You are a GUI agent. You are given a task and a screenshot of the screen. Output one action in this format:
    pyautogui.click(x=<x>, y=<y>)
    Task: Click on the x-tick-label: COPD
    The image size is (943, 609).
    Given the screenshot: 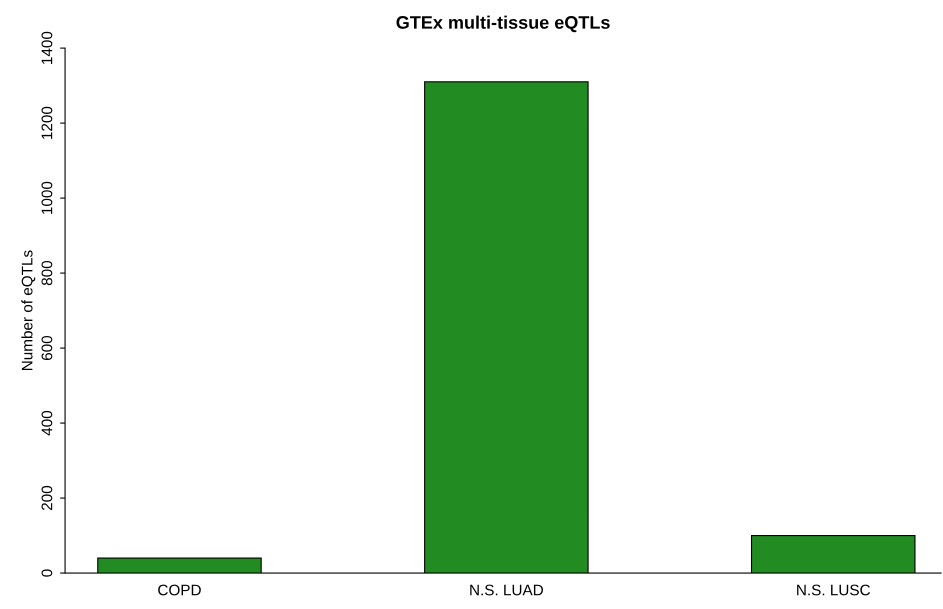 What is the action you would take?
    pyautogui.click(x=179, y=590)
    